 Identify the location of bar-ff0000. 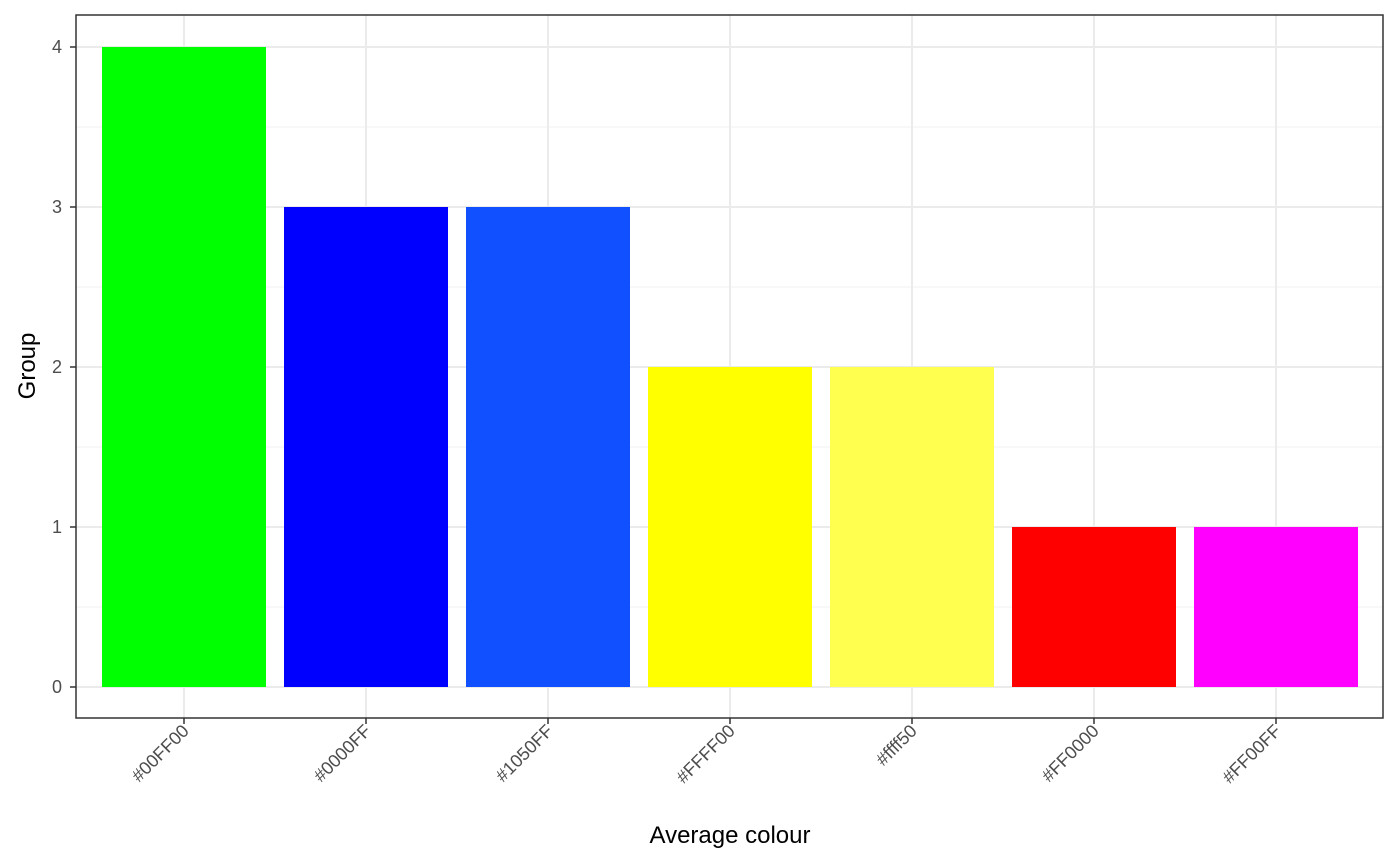
(1094, 607).